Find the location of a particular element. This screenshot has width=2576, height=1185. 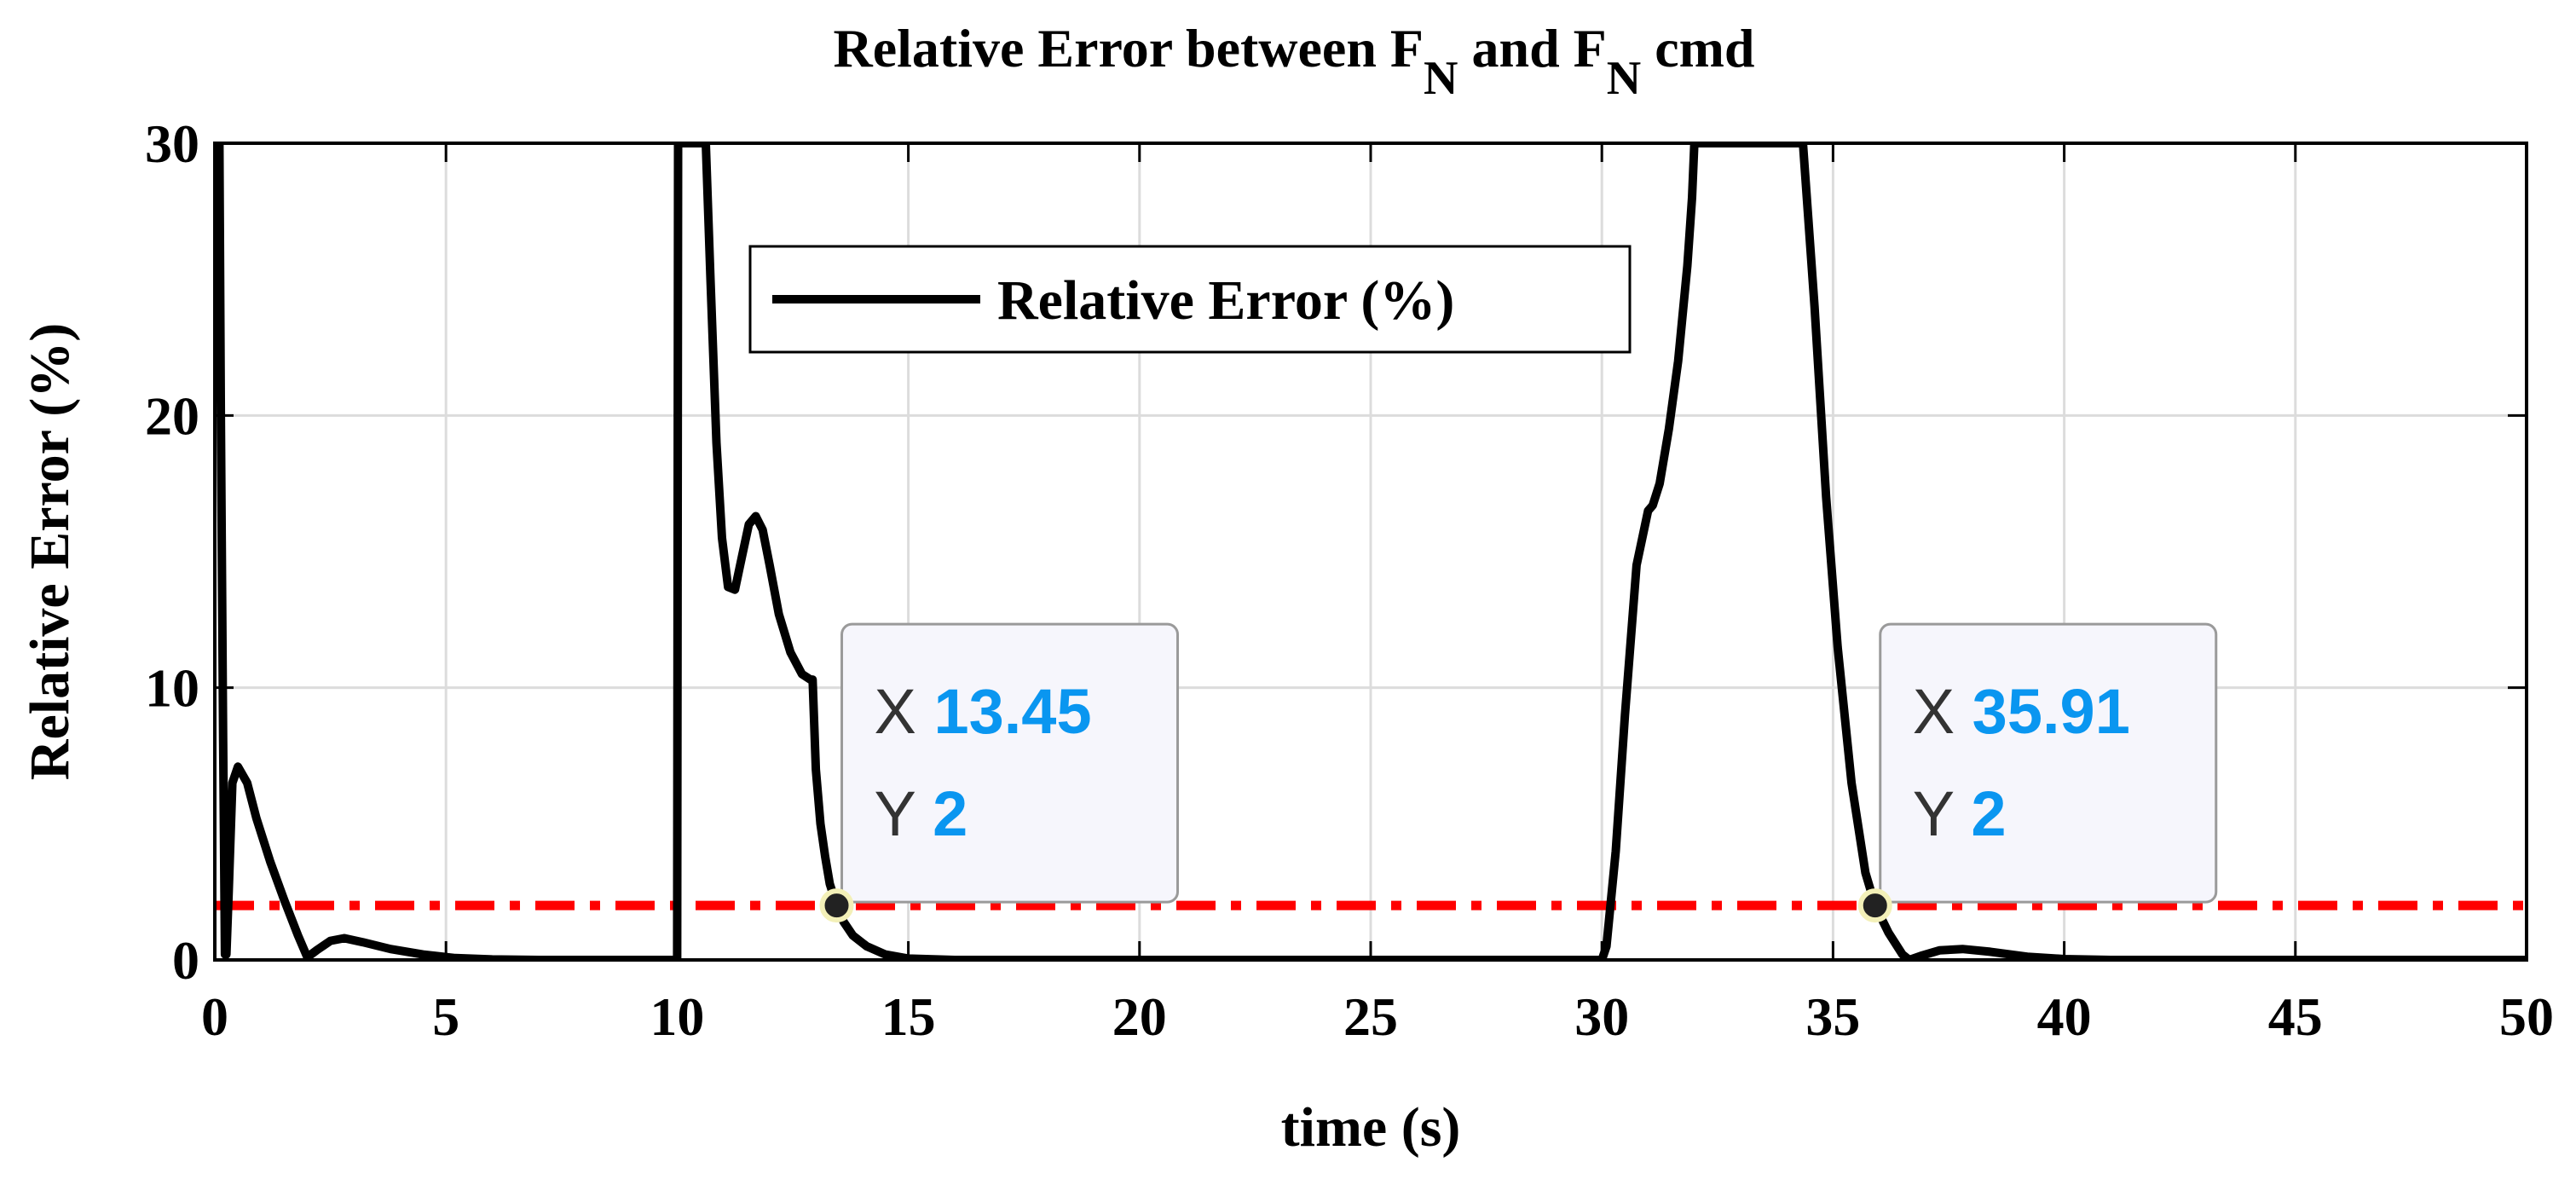

datatip-x-row: X 13.45 is located at coordinates (983, 711).